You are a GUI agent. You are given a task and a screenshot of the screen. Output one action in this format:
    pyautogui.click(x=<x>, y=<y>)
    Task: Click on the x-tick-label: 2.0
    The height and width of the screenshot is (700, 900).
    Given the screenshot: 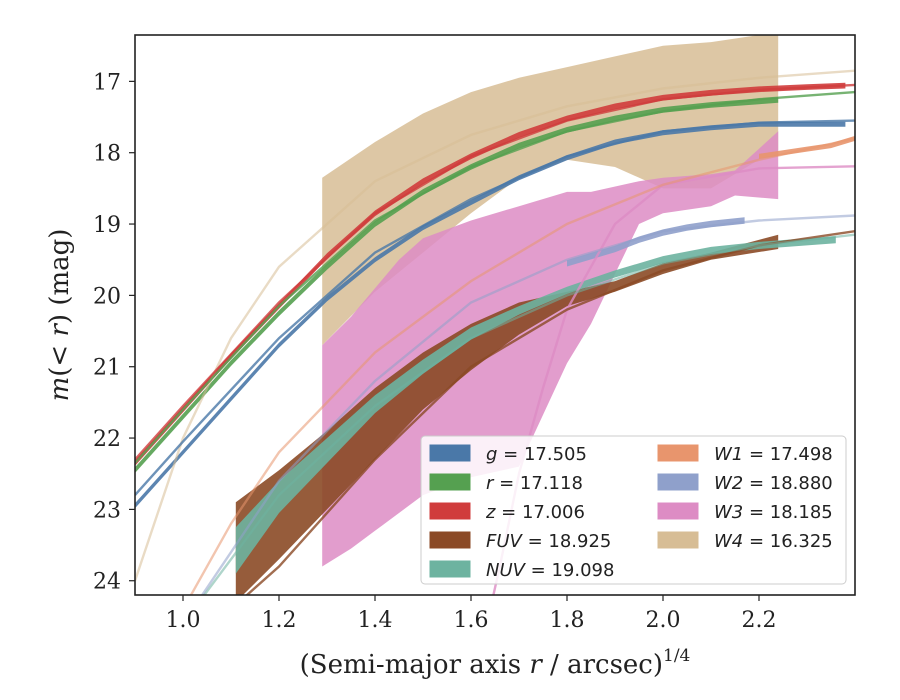 What is the action you would take?
    pyautogui.click(x=663, y=620)
    